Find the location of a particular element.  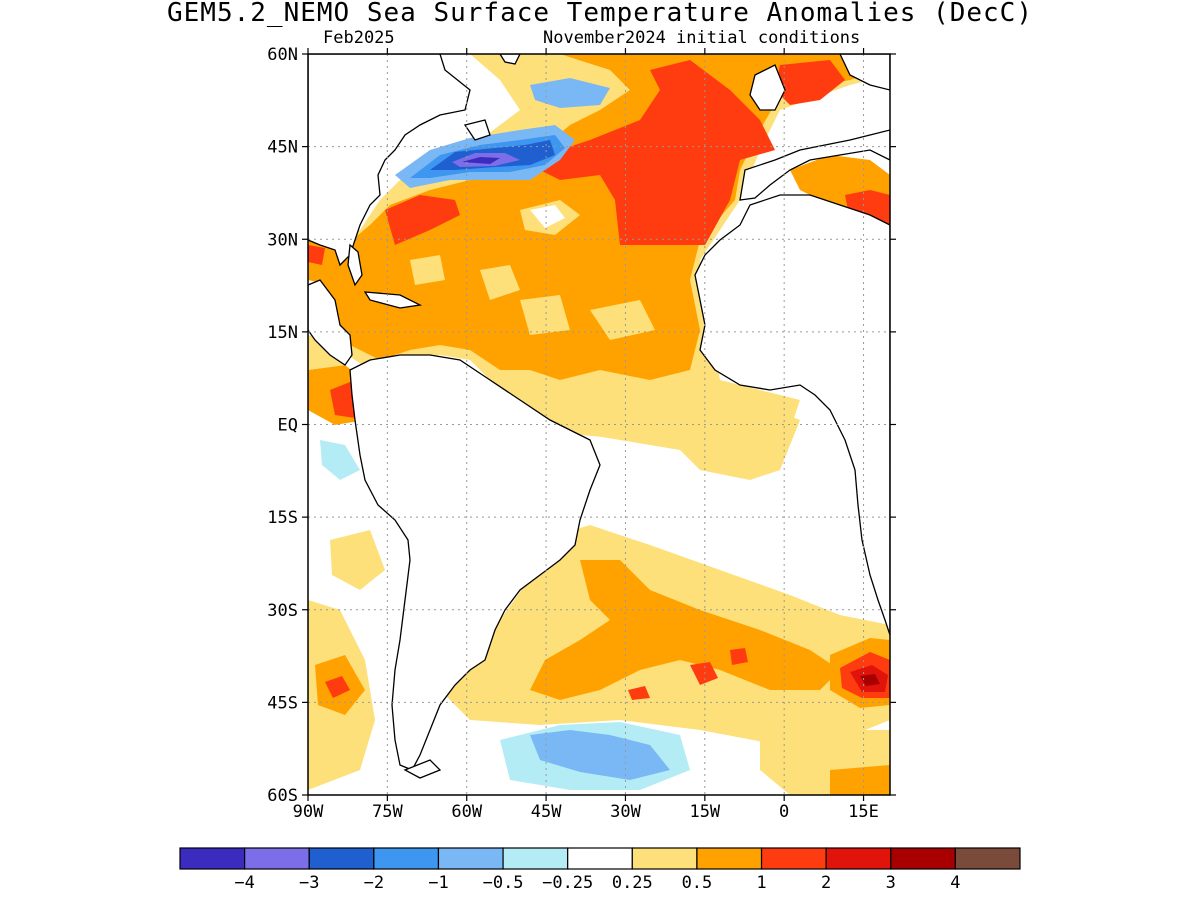

anomaly-region-pacific-cold is located at coordinates (340, 460).